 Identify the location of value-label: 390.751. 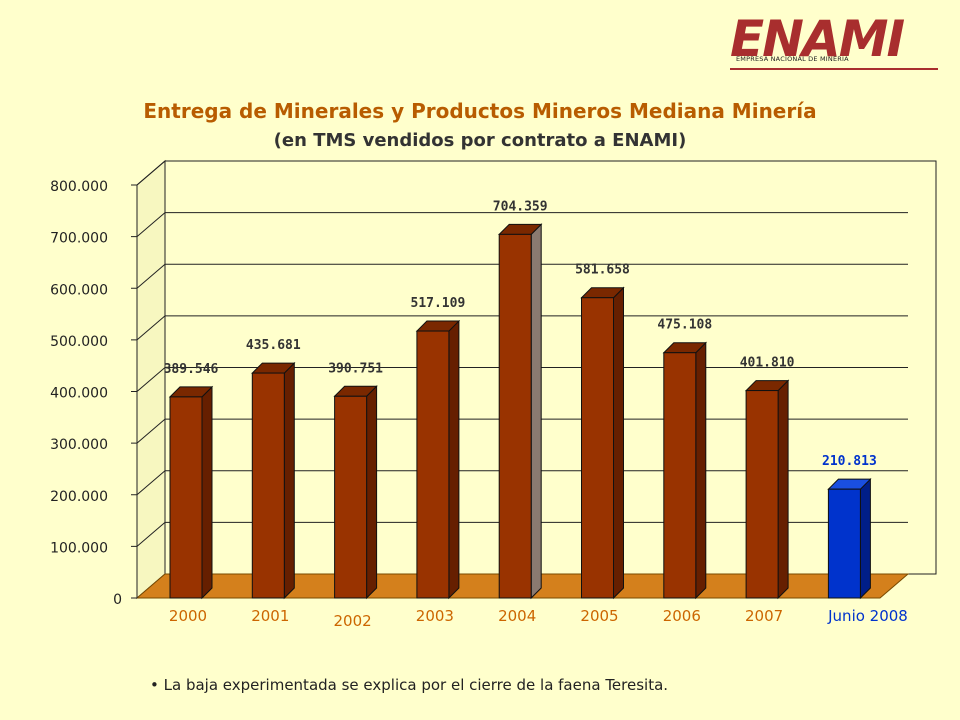
(355, 368).